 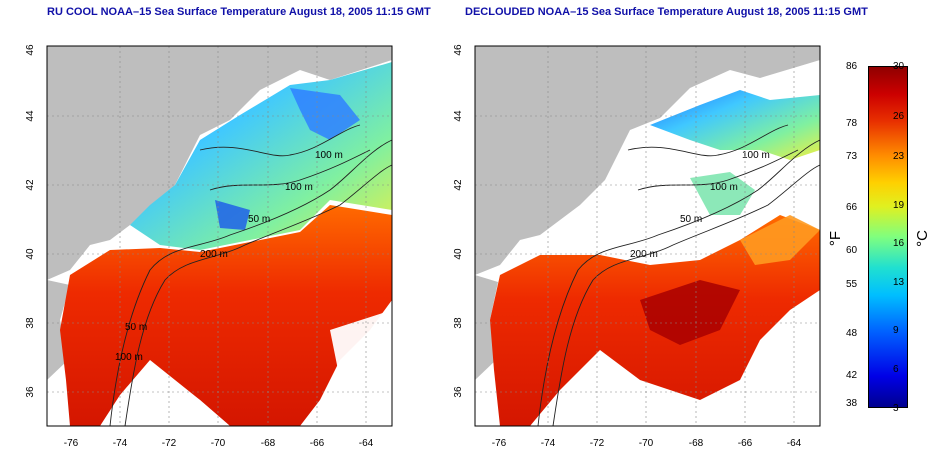 I want to click on land-mass-south, so click(x=486, y=327).